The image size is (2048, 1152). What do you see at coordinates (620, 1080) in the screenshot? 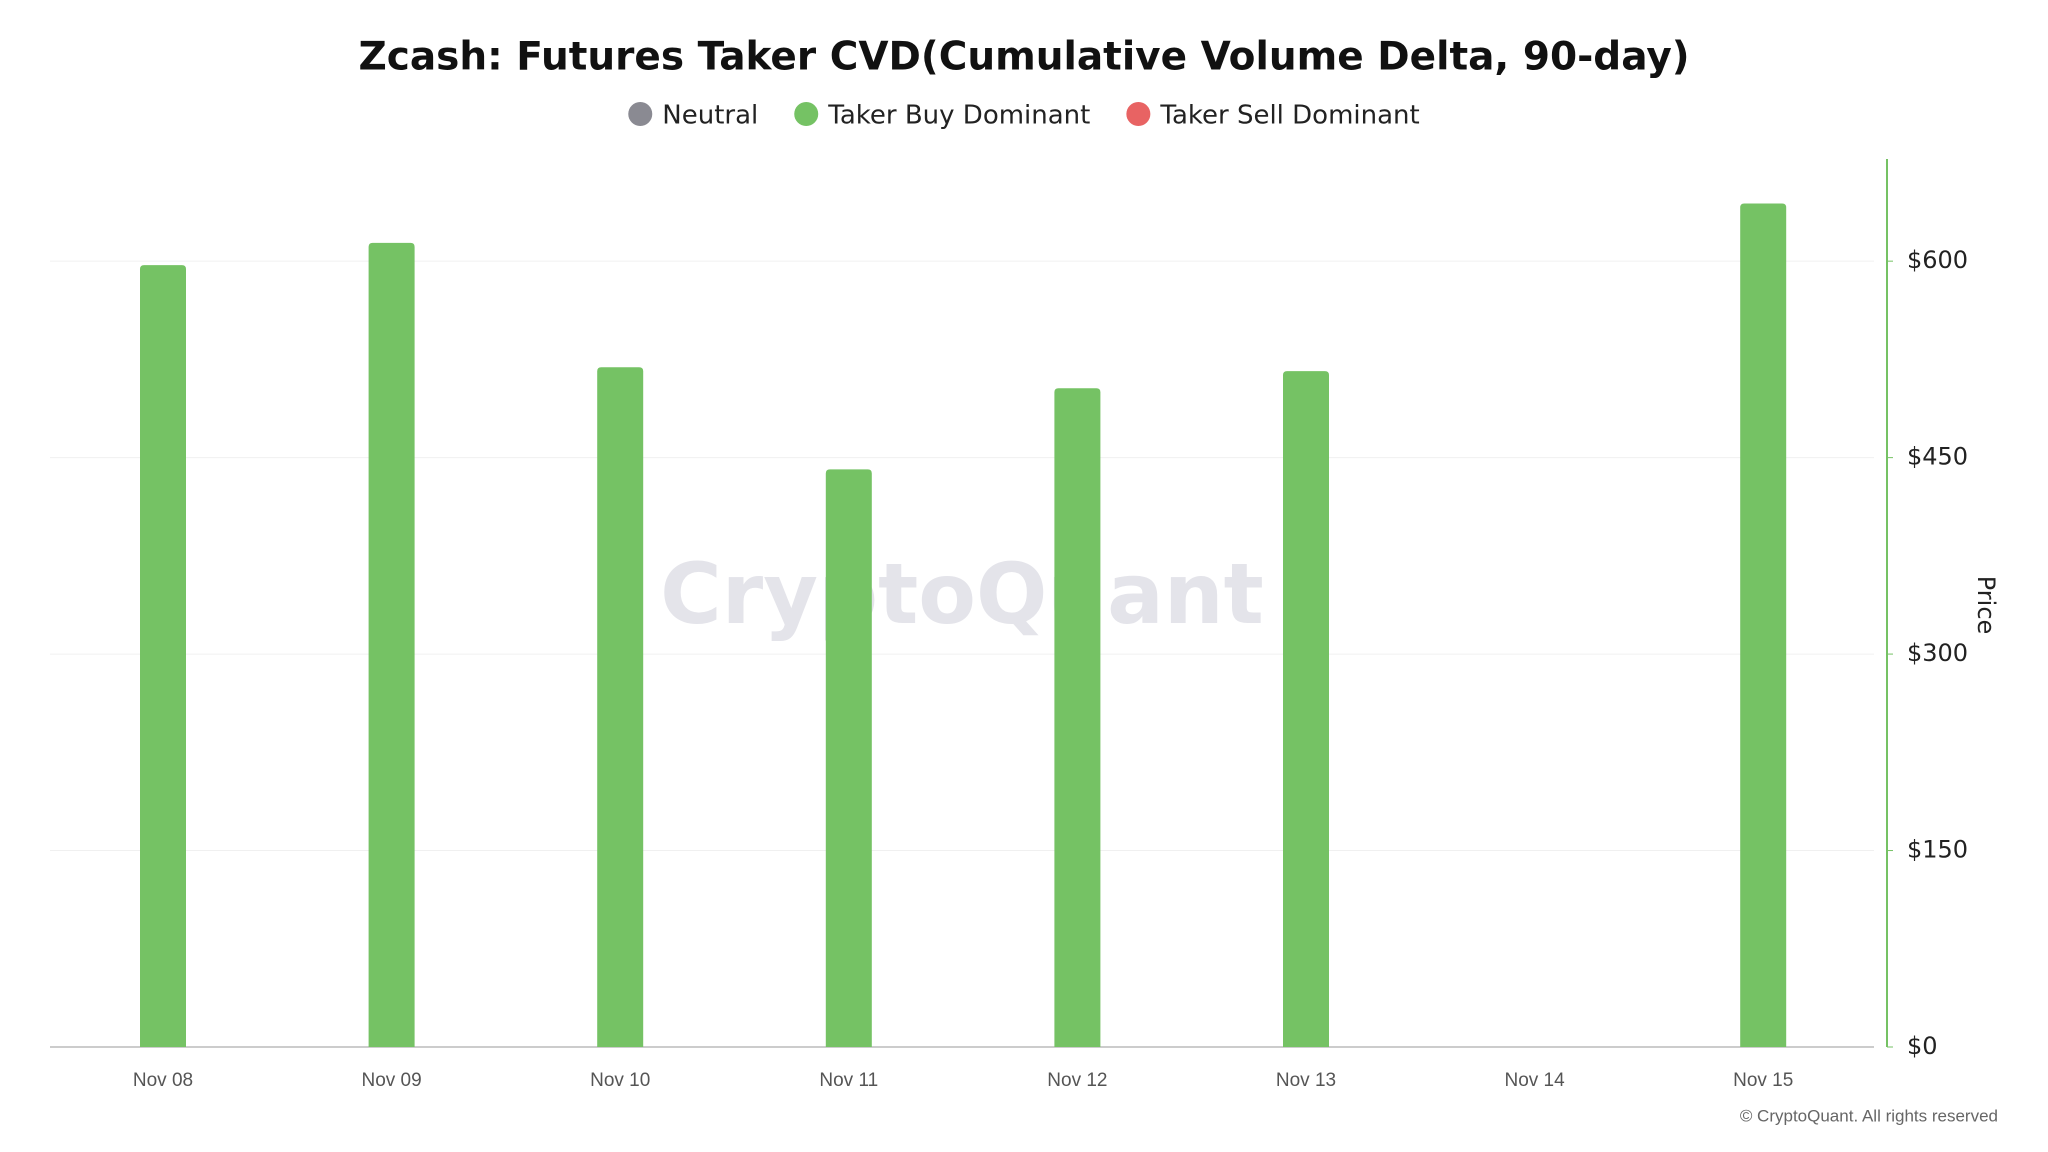
I see `x-tick-label: Nov 10` at bounding box center [620, 1080].